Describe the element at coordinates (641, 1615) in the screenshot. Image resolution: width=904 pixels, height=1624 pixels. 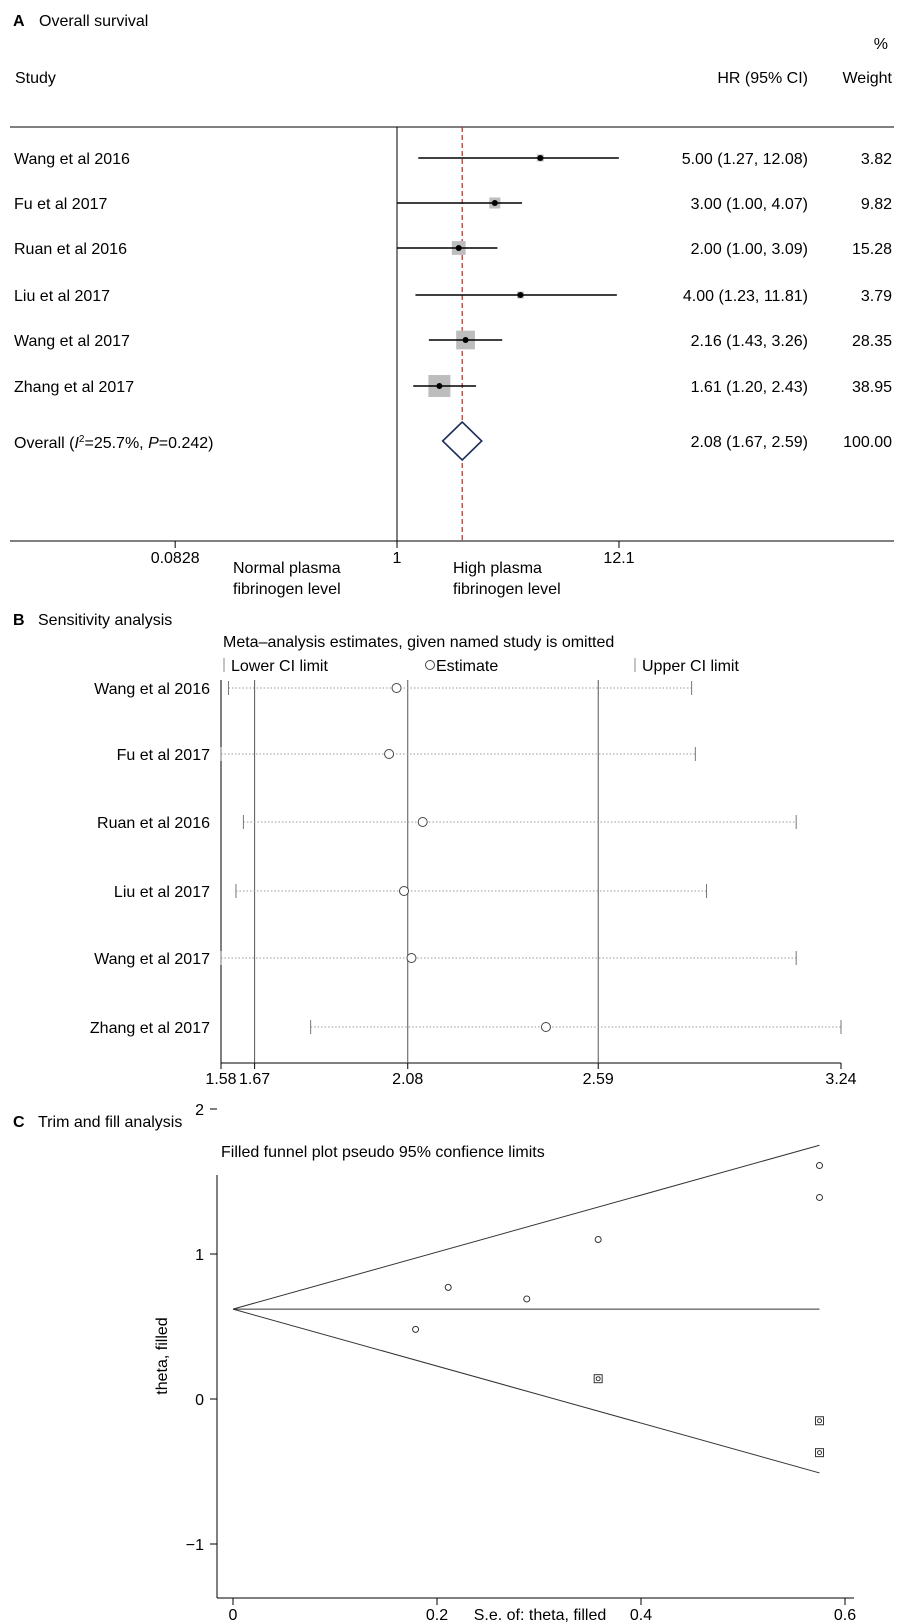
I see `funnel-x-tick-label-2: 0.4` at that location.